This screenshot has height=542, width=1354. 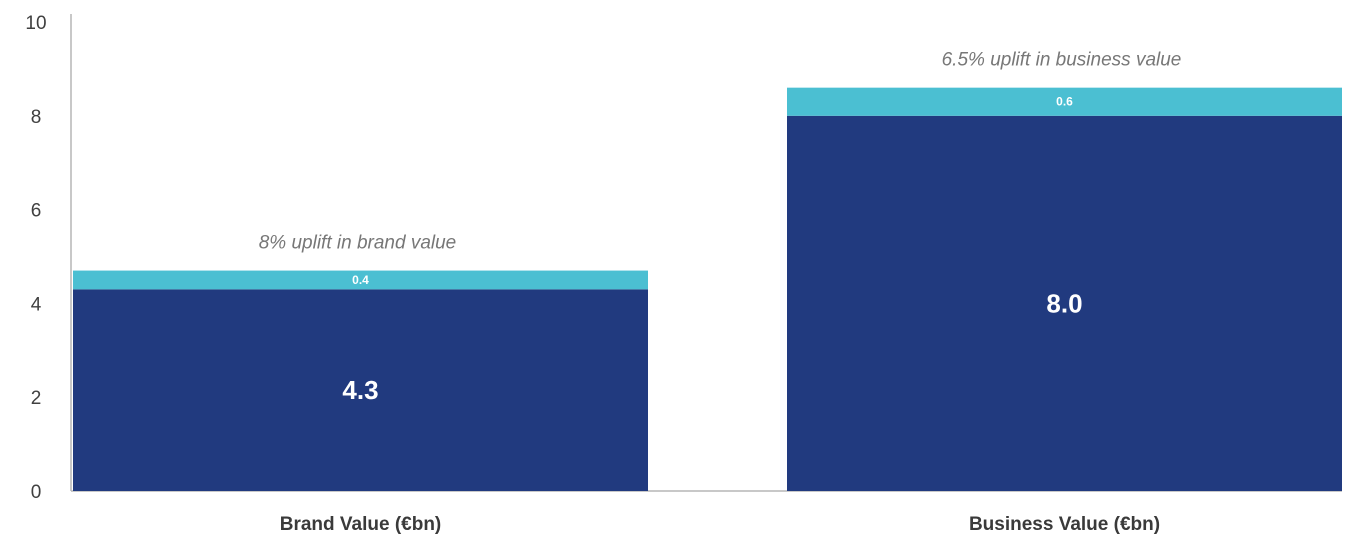 What do you see at coordinates (36, 398) in the screenshot?
I see `y-tick-label: 2` at bounding box center [36, 398].